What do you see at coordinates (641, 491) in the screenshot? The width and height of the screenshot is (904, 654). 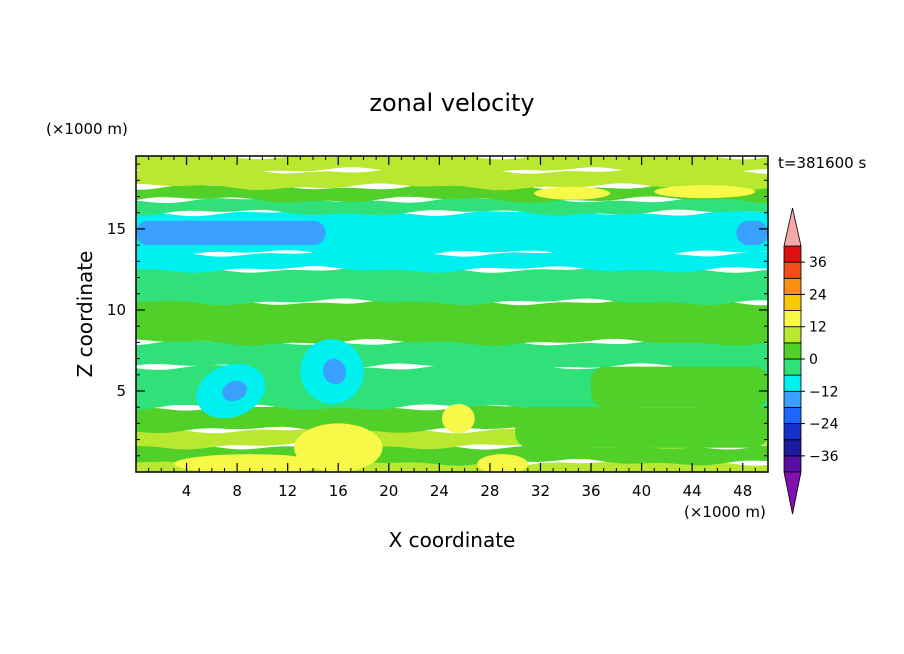 I see `x-tick-label: 40` at bounding box center [641, 491].